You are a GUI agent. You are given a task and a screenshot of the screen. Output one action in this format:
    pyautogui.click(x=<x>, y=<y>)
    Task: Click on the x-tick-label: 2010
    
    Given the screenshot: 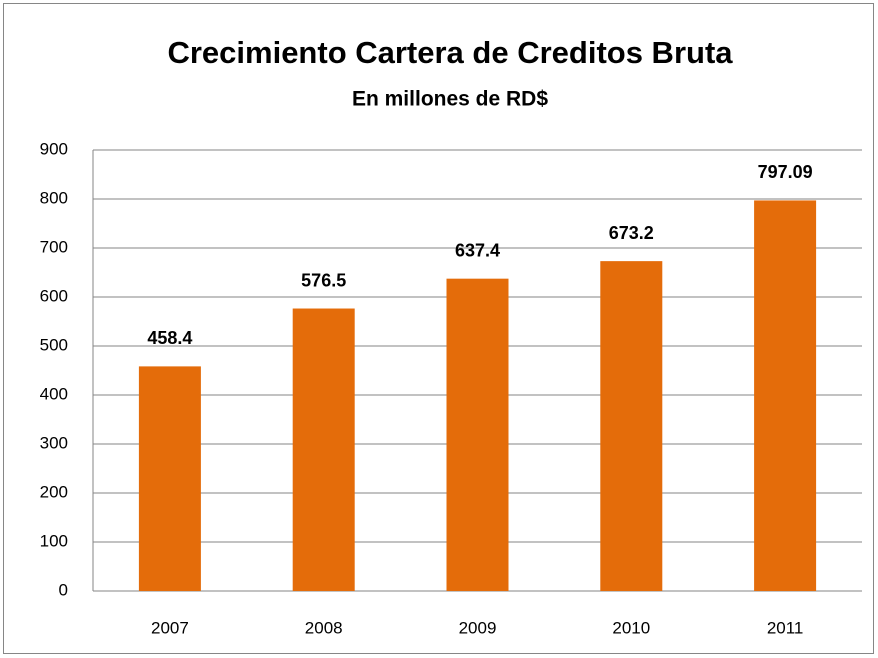 What is the action you would take?
    pyautogui.click(x=631, y=627)
    